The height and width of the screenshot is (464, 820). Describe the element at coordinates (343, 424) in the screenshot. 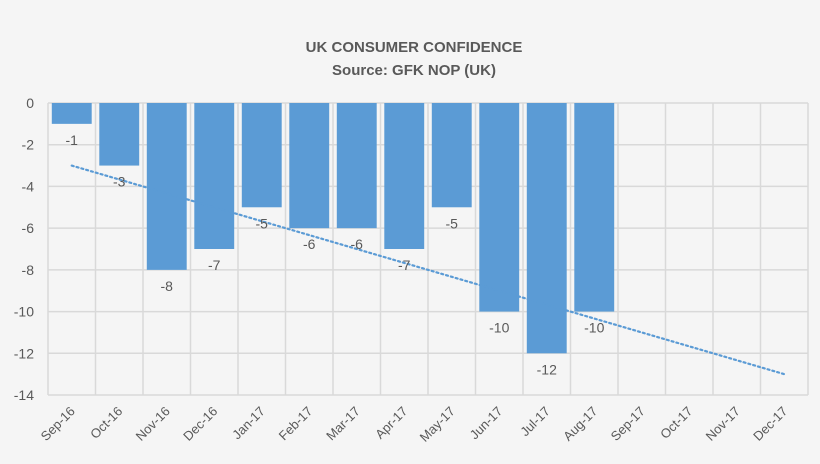

I see `x-tick-label: Mar-17` at that location.